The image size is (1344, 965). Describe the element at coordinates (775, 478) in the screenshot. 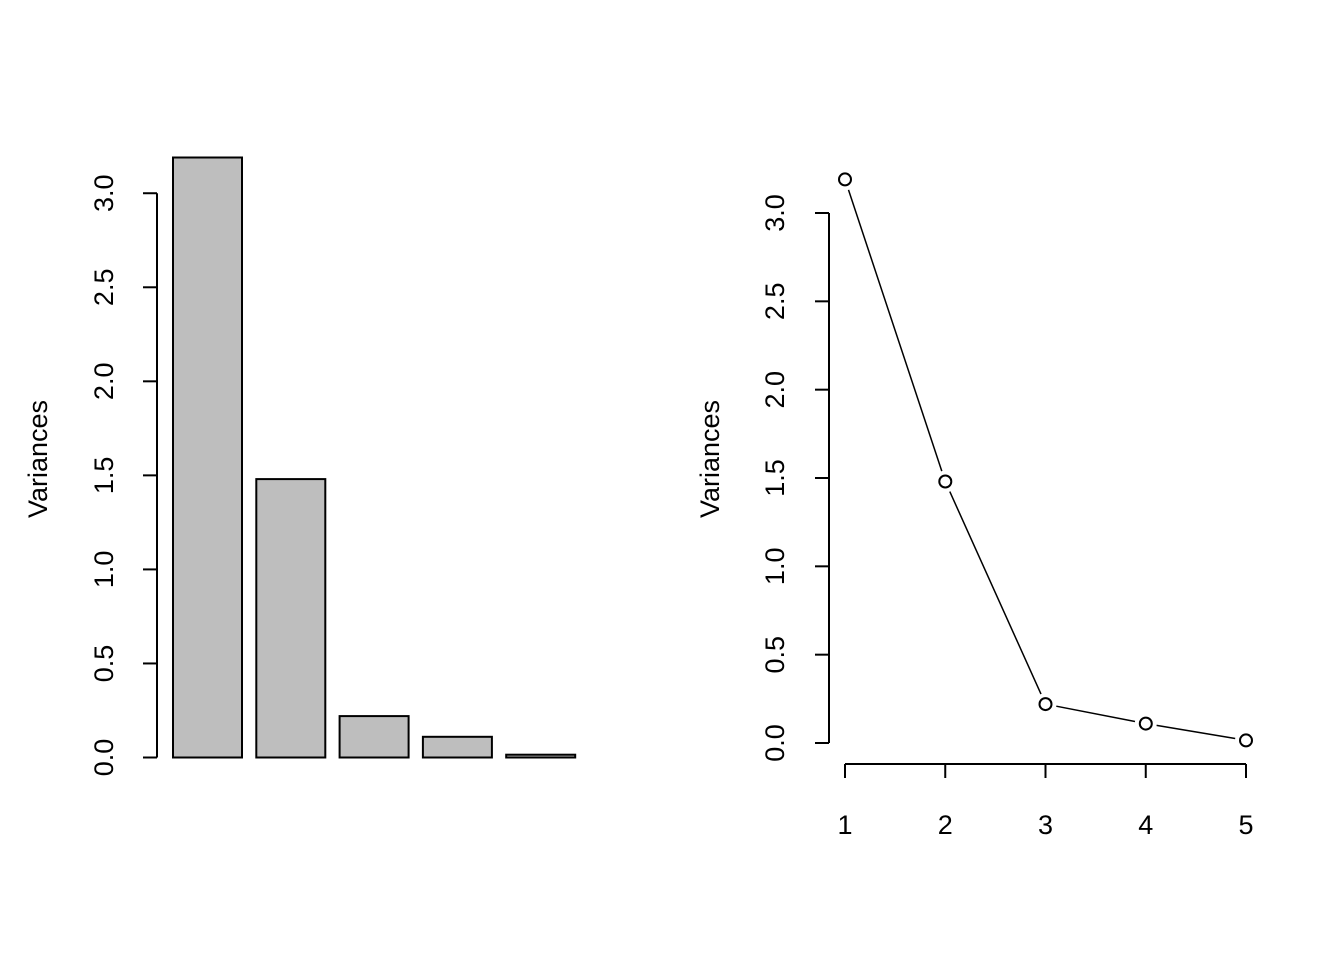

I see `line-y-tick-label: 1.5` at that location.